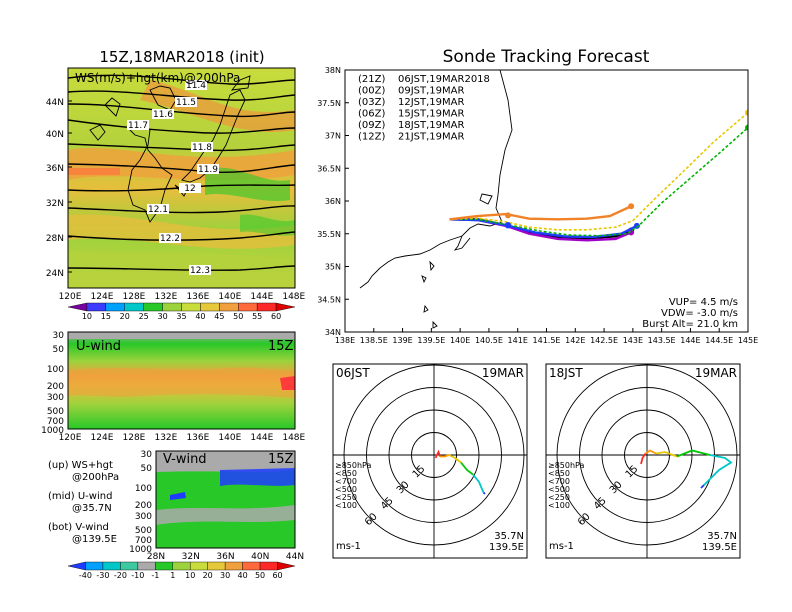 The width and height of the screenshot is (792, 612). I want to click on sonde-param: VUP= 4.5 m/s, so click(703, 302).